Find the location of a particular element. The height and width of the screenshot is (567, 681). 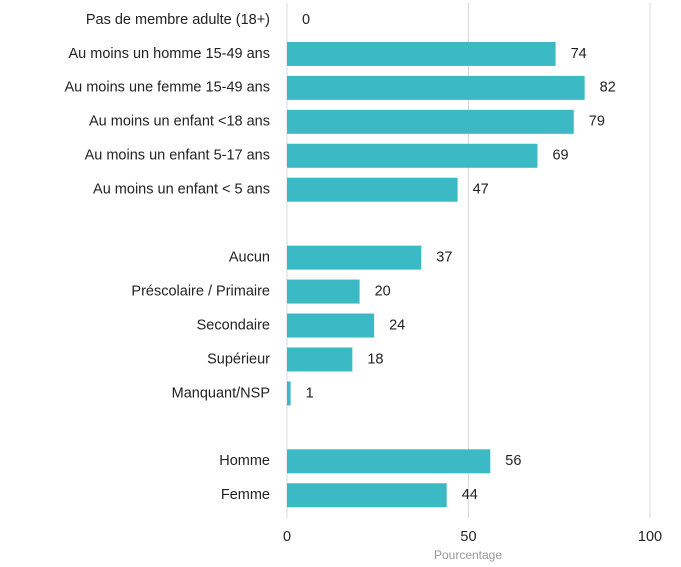

y-tick-label: Supérieur is located at coordinates (238, 359).